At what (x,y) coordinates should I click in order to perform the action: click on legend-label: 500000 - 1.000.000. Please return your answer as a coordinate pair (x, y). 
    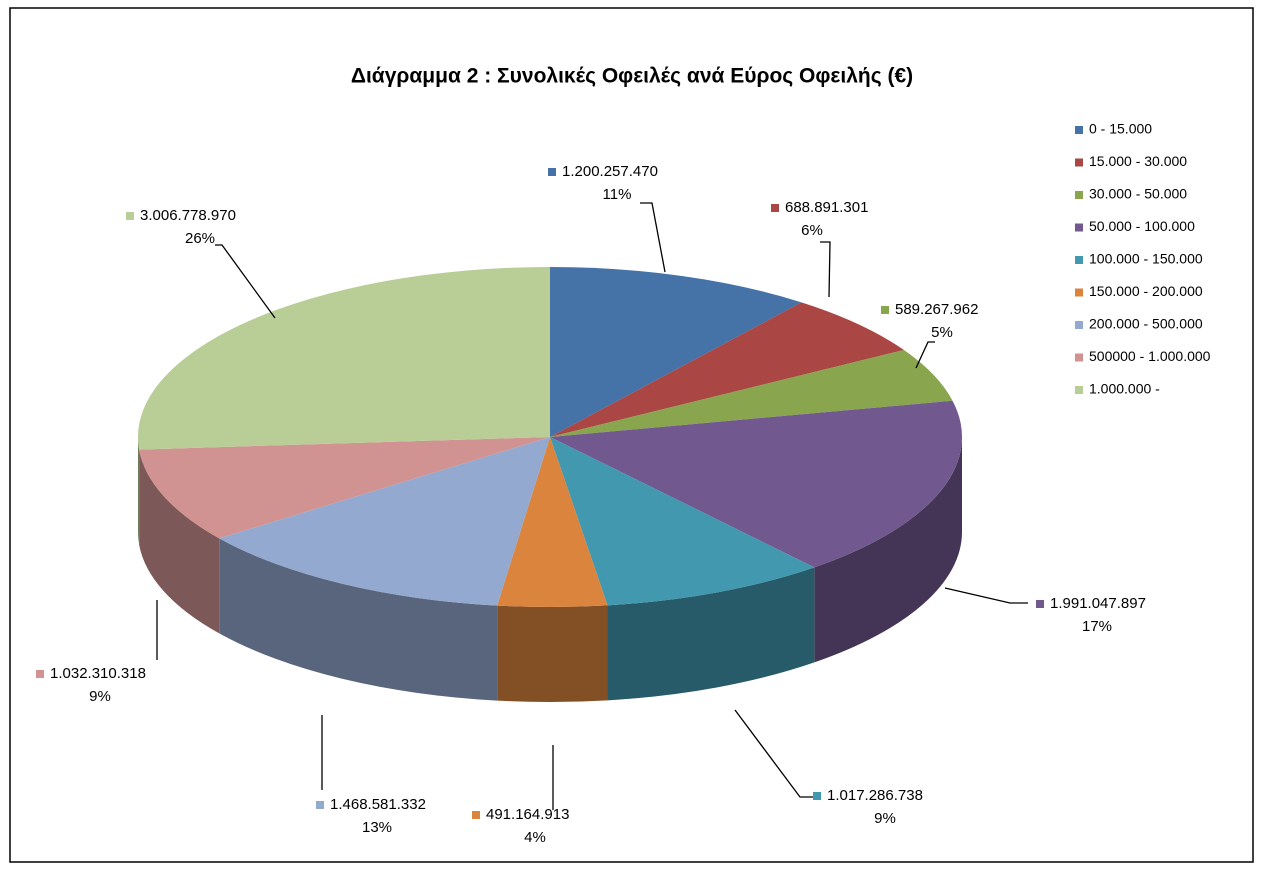
    Looking at the image, I should click on (1150, 356).